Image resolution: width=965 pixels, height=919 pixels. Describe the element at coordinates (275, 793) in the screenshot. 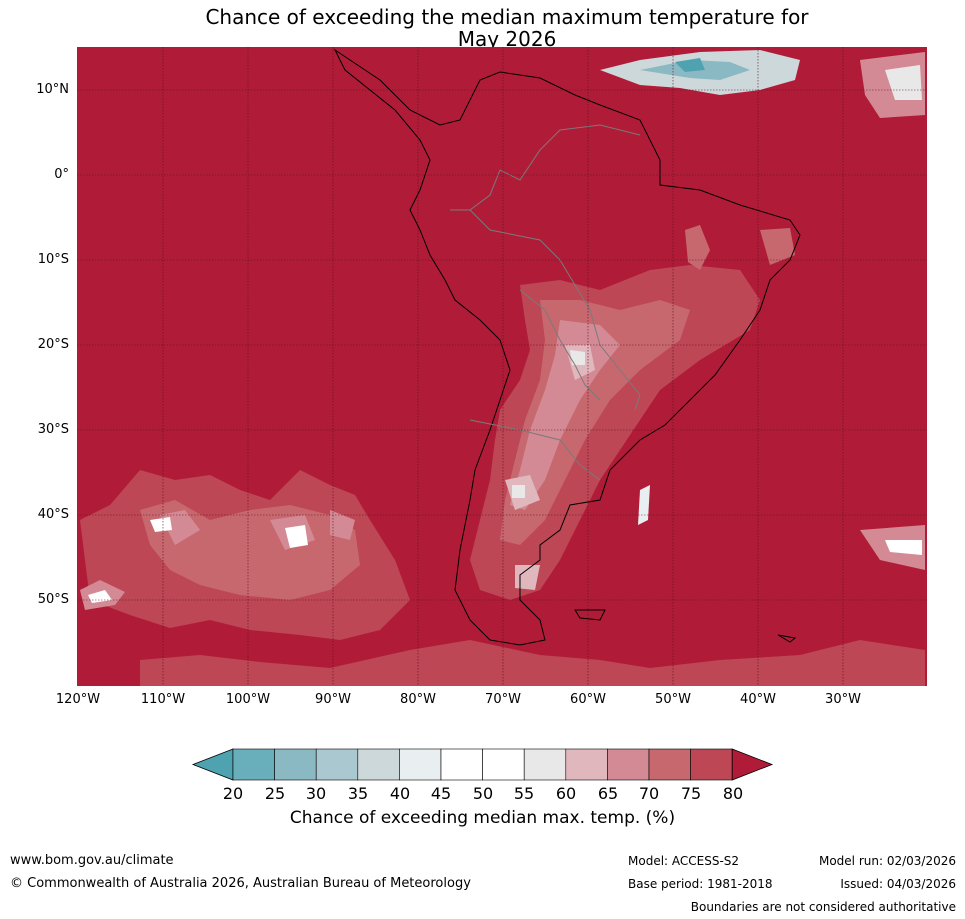

I see `colorbar-tick-25: 25` at that location.